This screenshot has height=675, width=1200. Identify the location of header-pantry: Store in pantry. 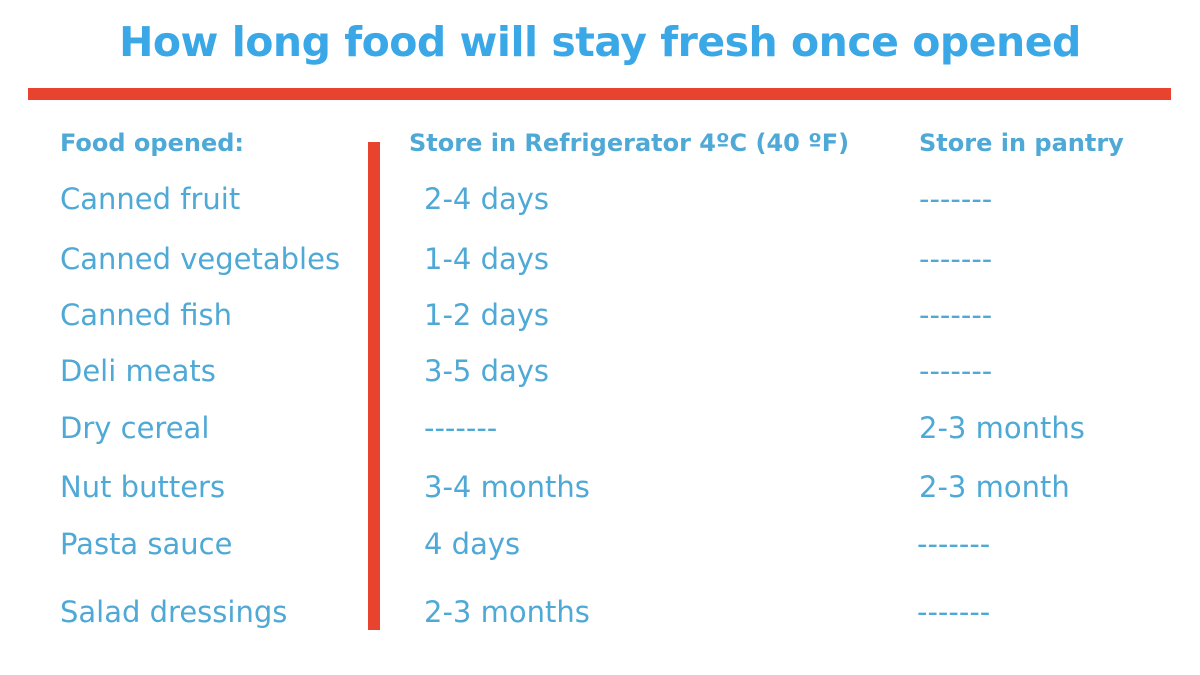
(1021, 143).